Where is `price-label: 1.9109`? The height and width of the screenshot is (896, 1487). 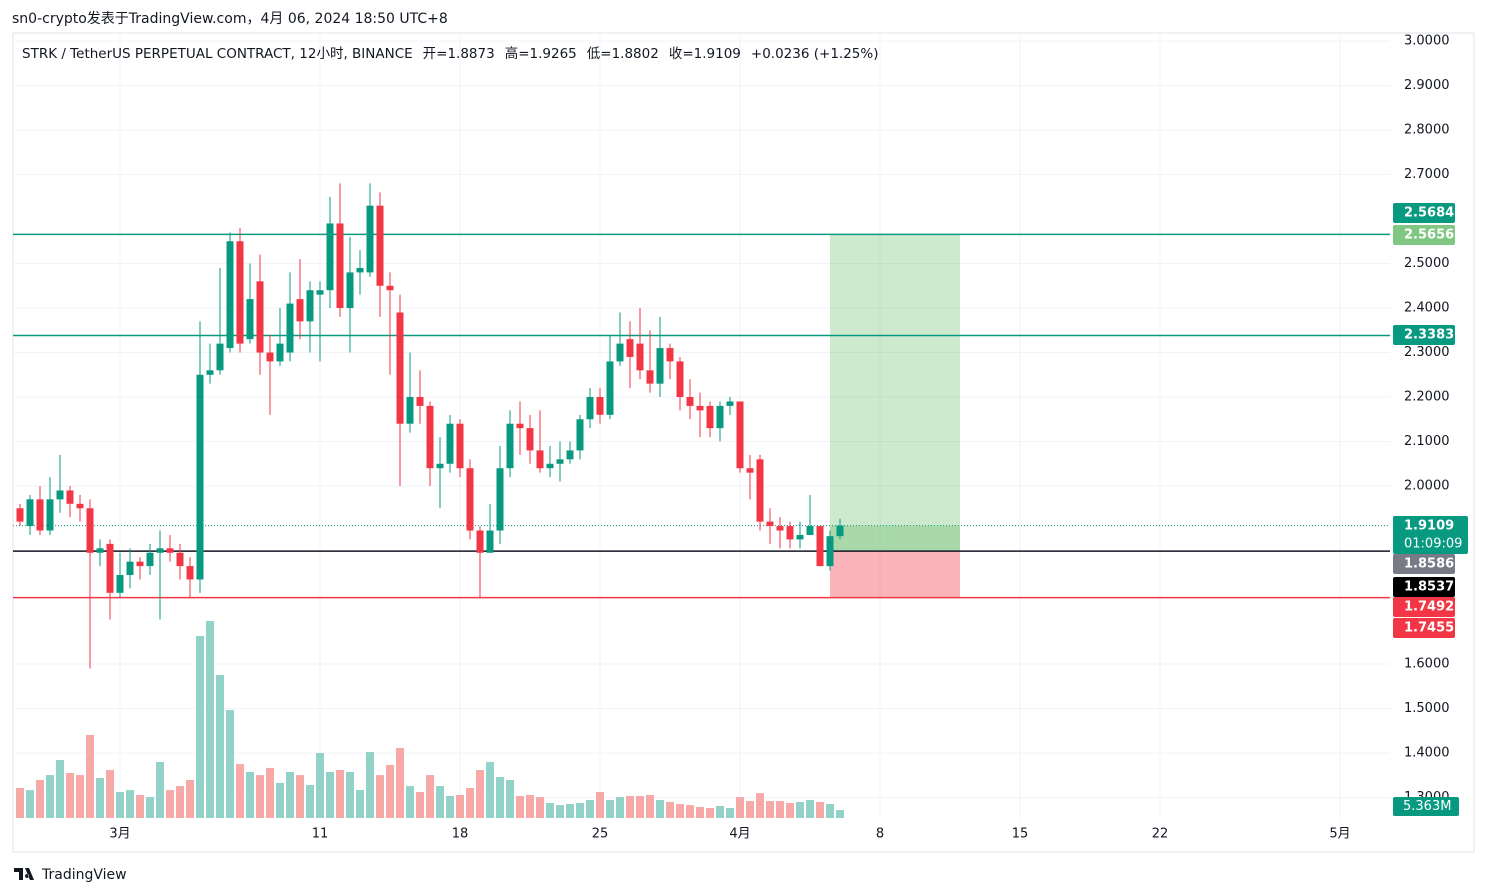 price-label: 1.9109 is located at coordinates (1429, 526).